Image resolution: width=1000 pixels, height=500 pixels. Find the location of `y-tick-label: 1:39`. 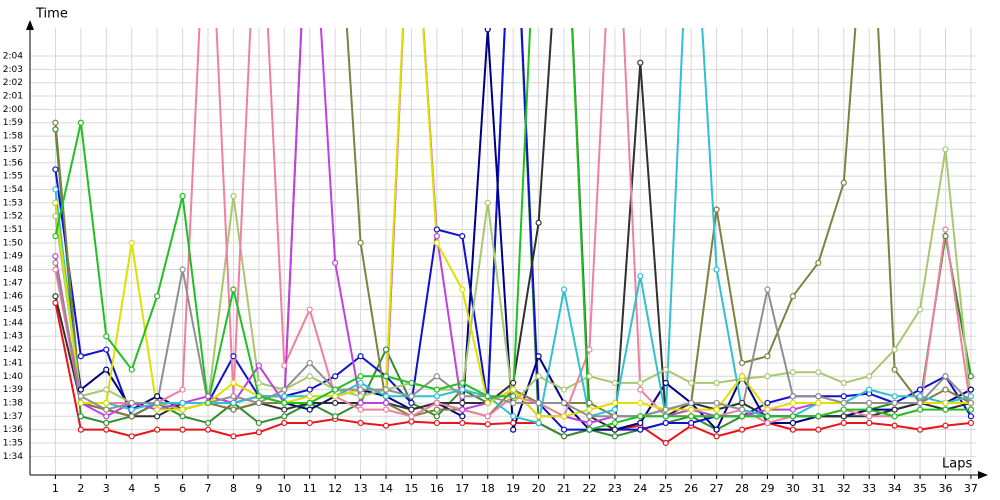

y-tick-label: 1:39 is located at coordinates (13, 390).